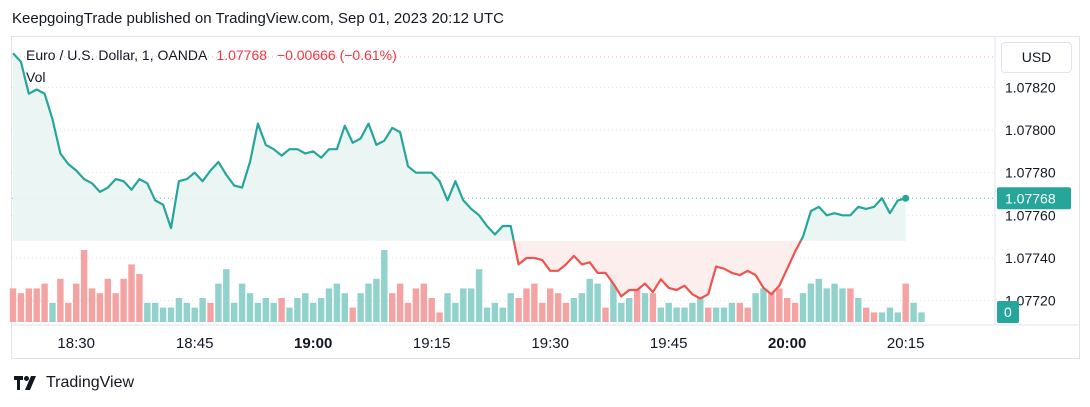 This screenshot has width=1090, height=407. Describe the element at coordinates (1030, 215) in the screenshot. I see `y-tick-label: 1.07760` at that location.